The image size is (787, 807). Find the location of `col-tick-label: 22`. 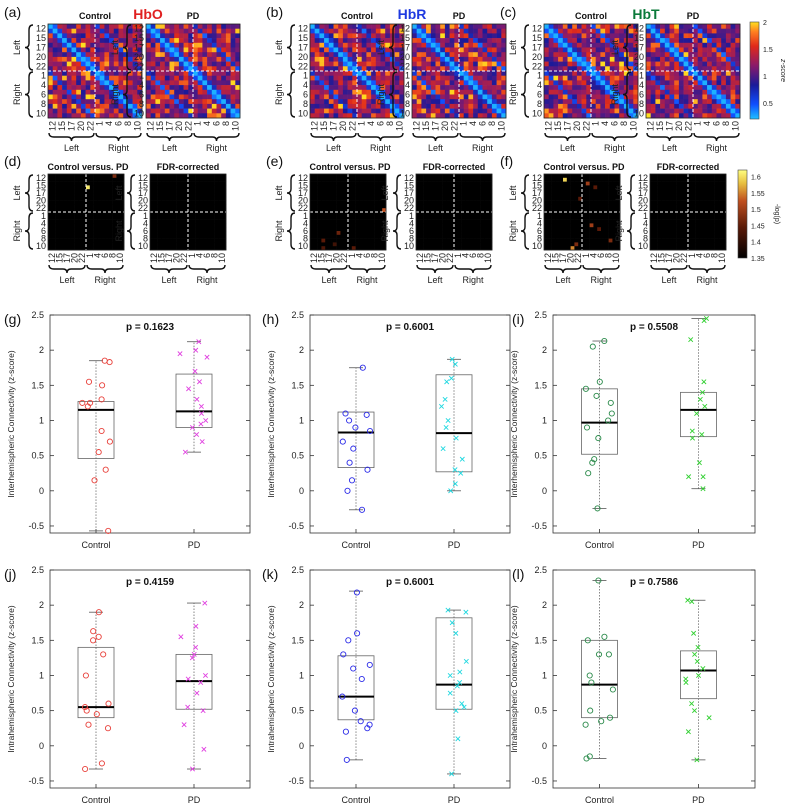

col-tick-label: 22 is located at coordinates (82, 258).